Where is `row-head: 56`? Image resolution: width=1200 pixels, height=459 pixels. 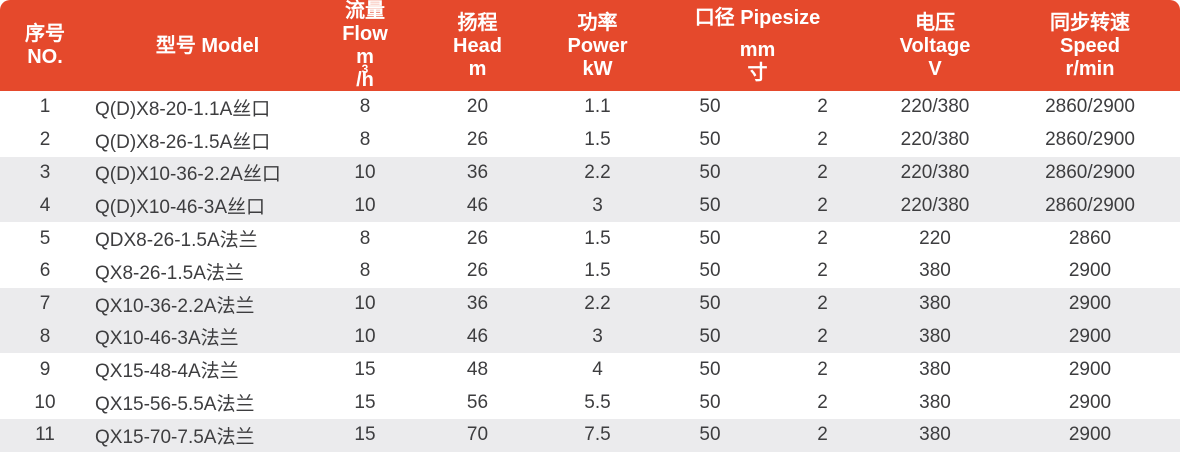 row-head: 56 is located at coordinates (477, 402).